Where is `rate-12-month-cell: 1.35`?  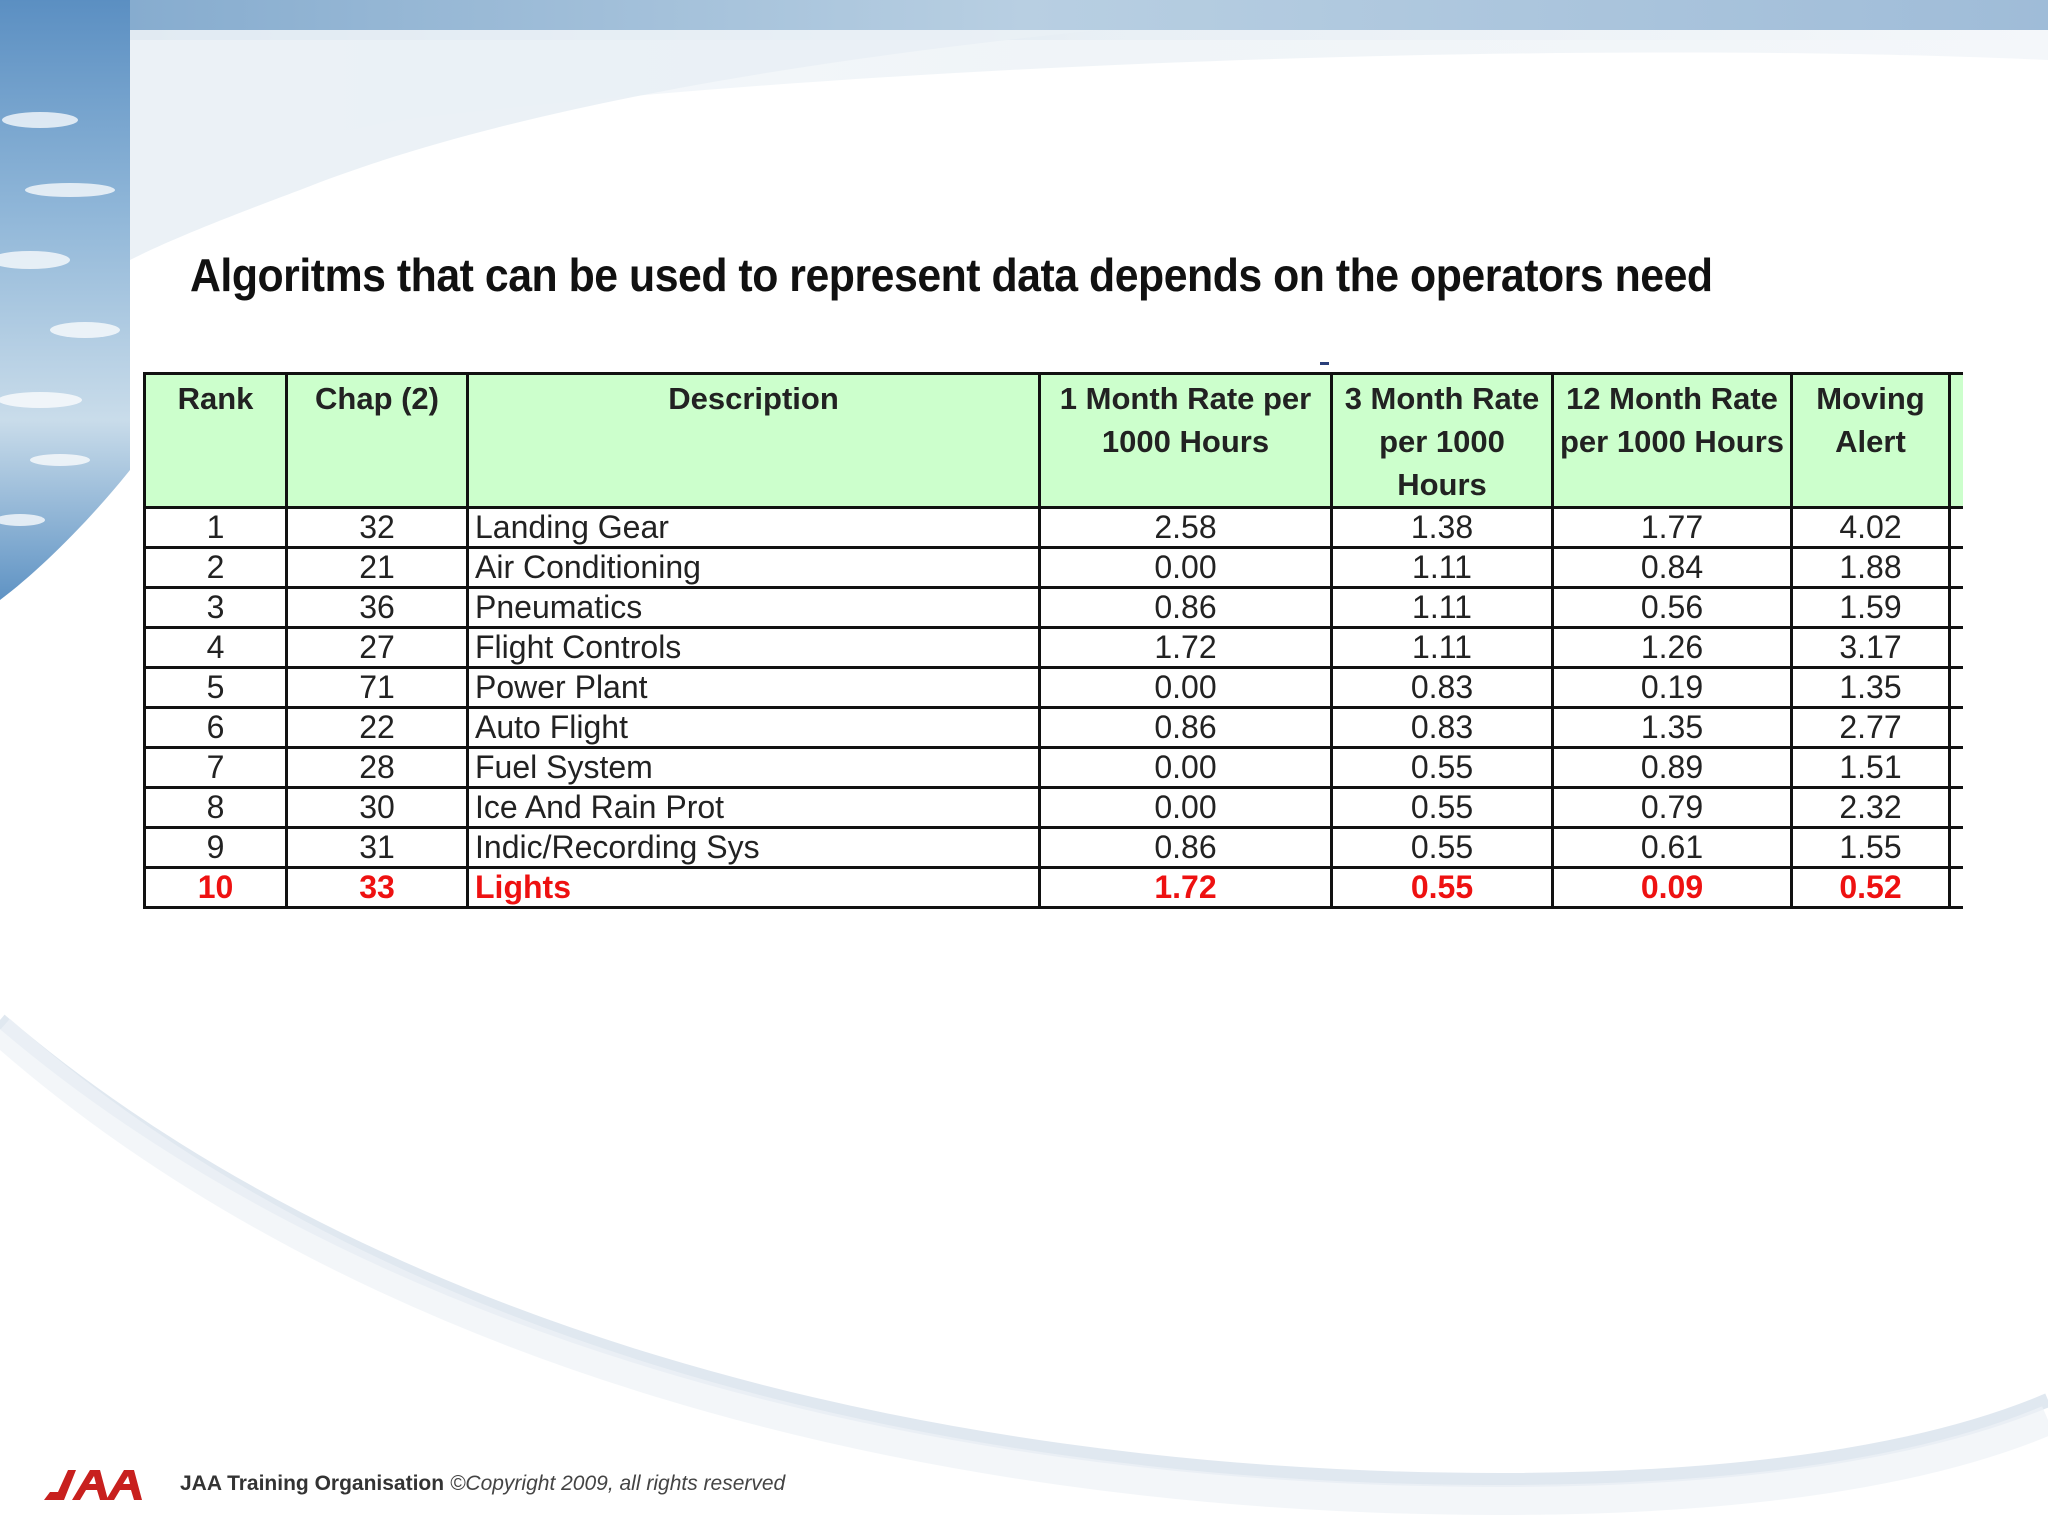 rate-12-month-cell: 1.35 is located at coordinates (1672, 727).